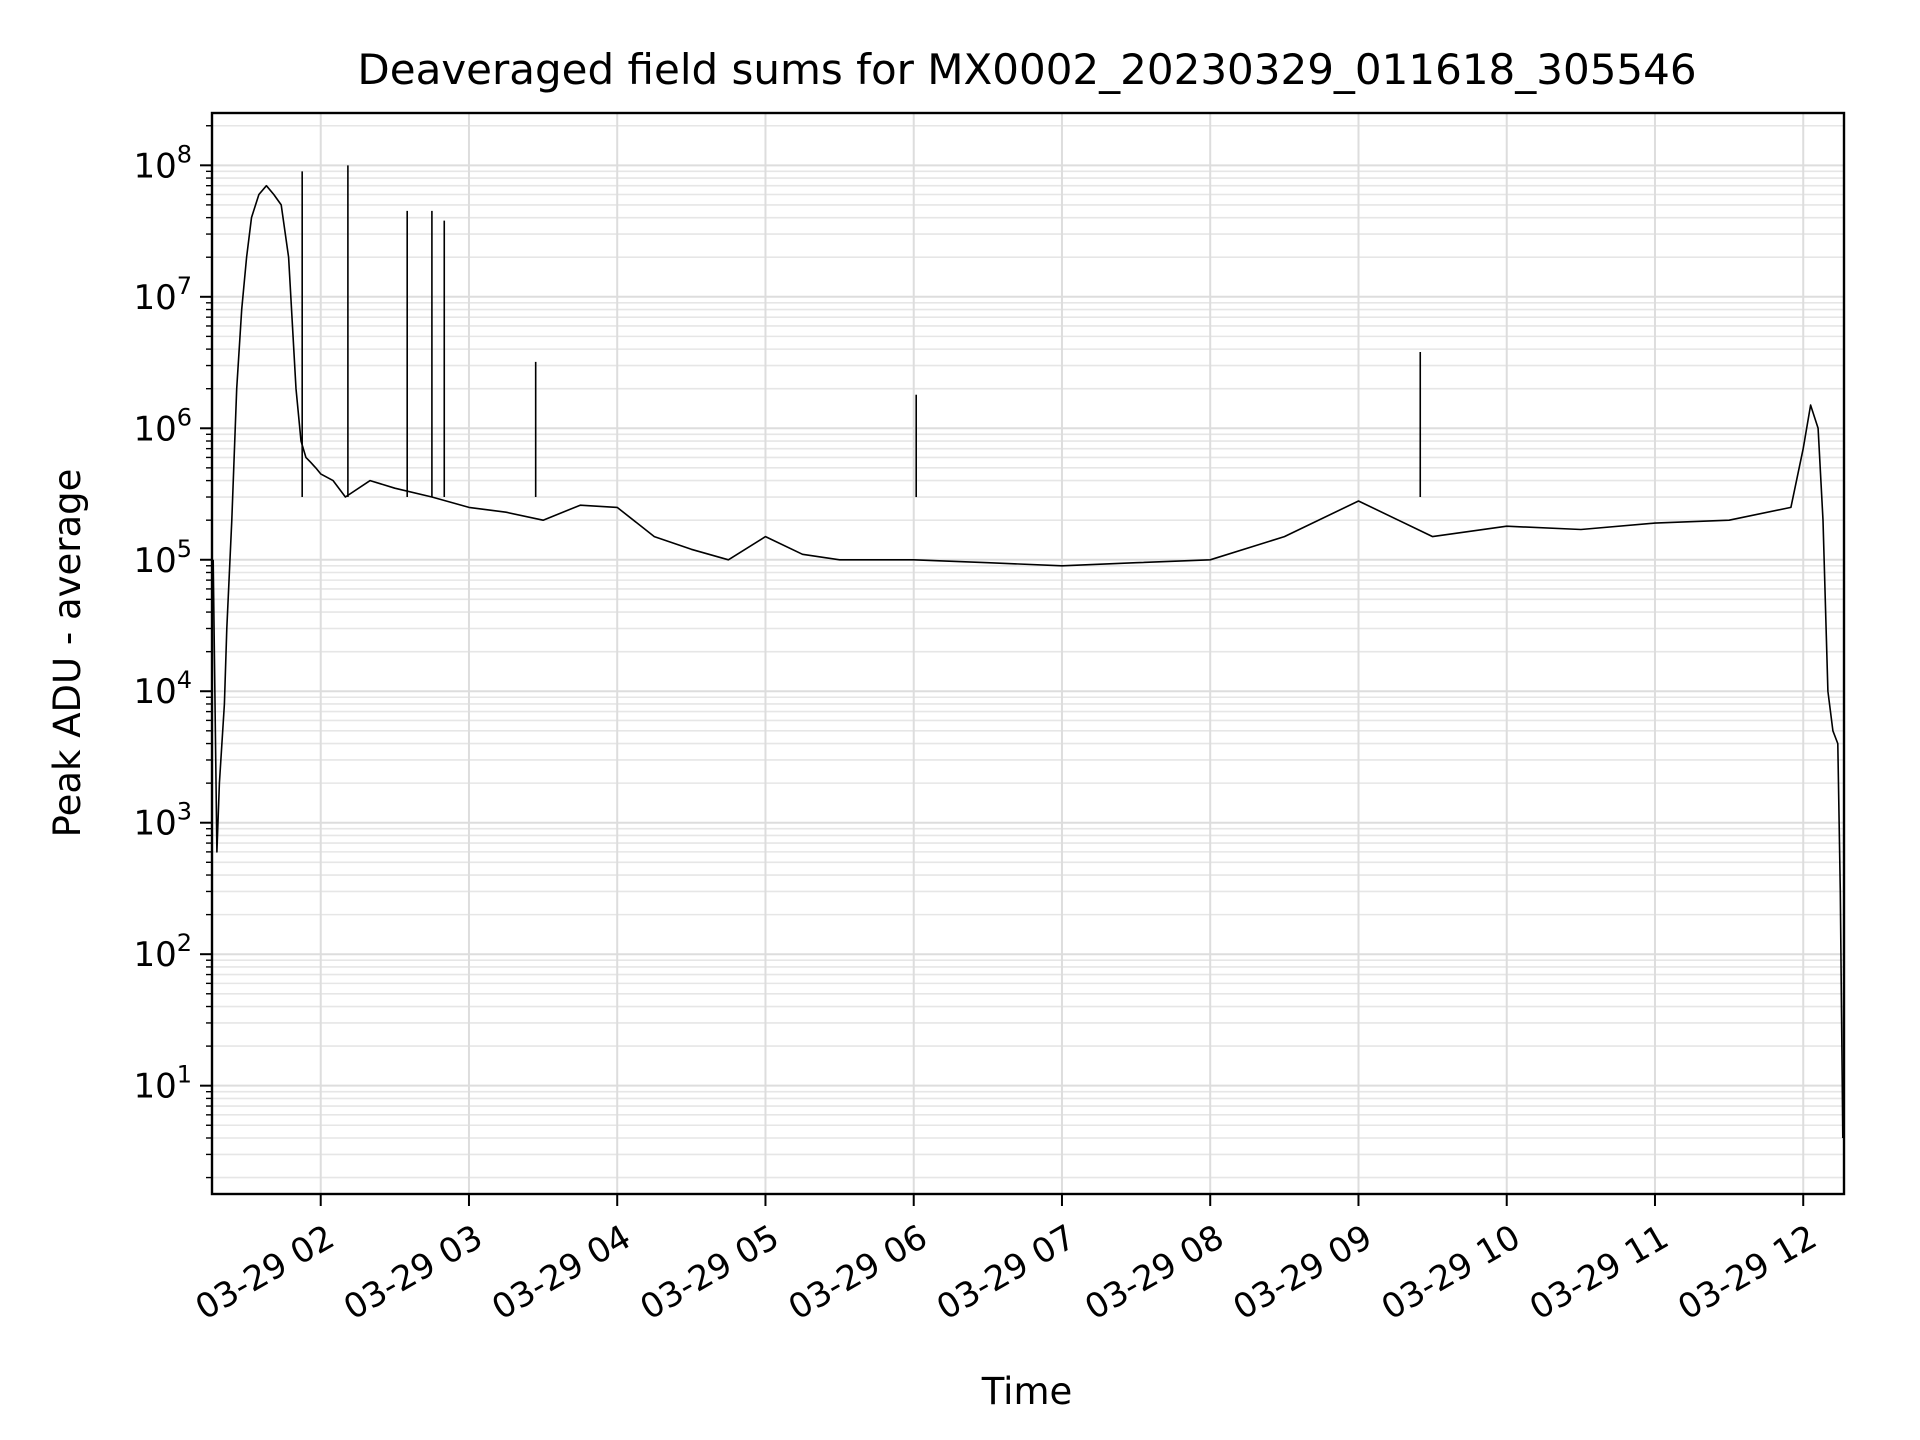  I want to click on y-tick-label: 10⁷, so click(162, 295).